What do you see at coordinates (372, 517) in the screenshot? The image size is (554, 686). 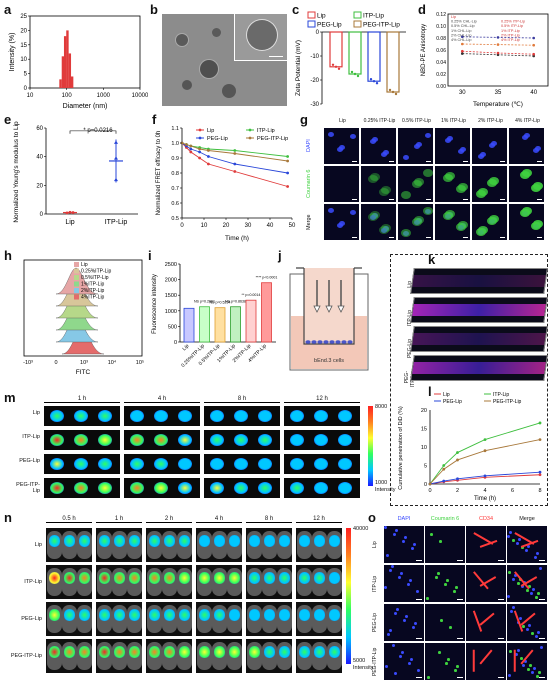 I see `panel-label-o: o` at bounding box center [372, 517].